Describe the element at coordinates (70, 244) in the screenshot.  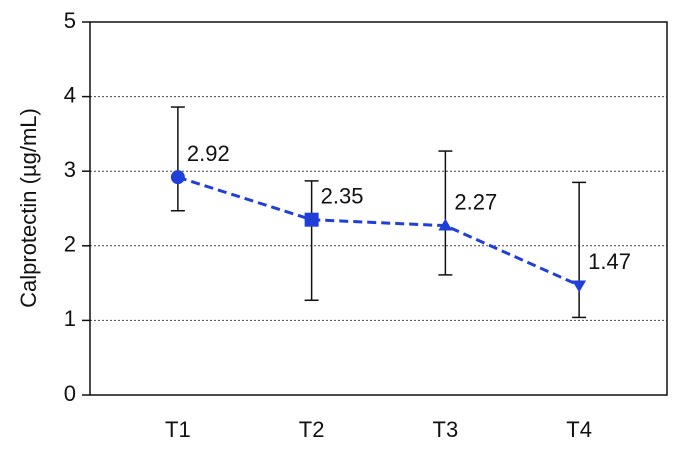
I see `y-tick-label: 2` at that location.